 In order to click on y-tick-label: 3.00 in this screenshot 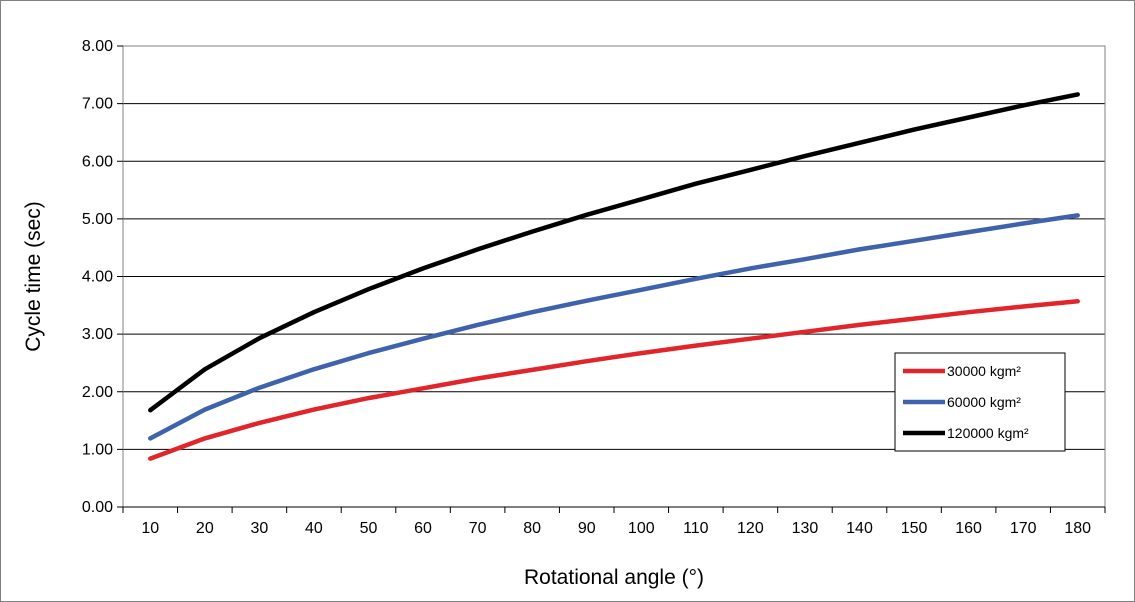, I will do `click(97, 334)`.